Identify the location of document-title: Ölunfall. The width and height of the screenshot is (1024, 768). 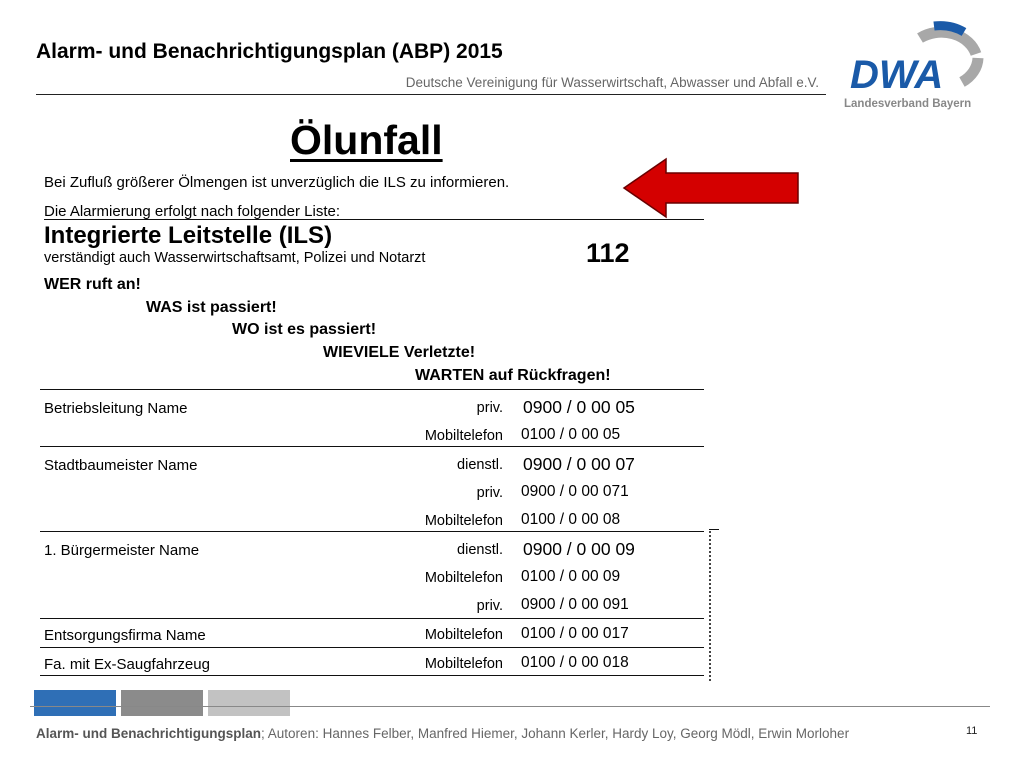
(366, 140).